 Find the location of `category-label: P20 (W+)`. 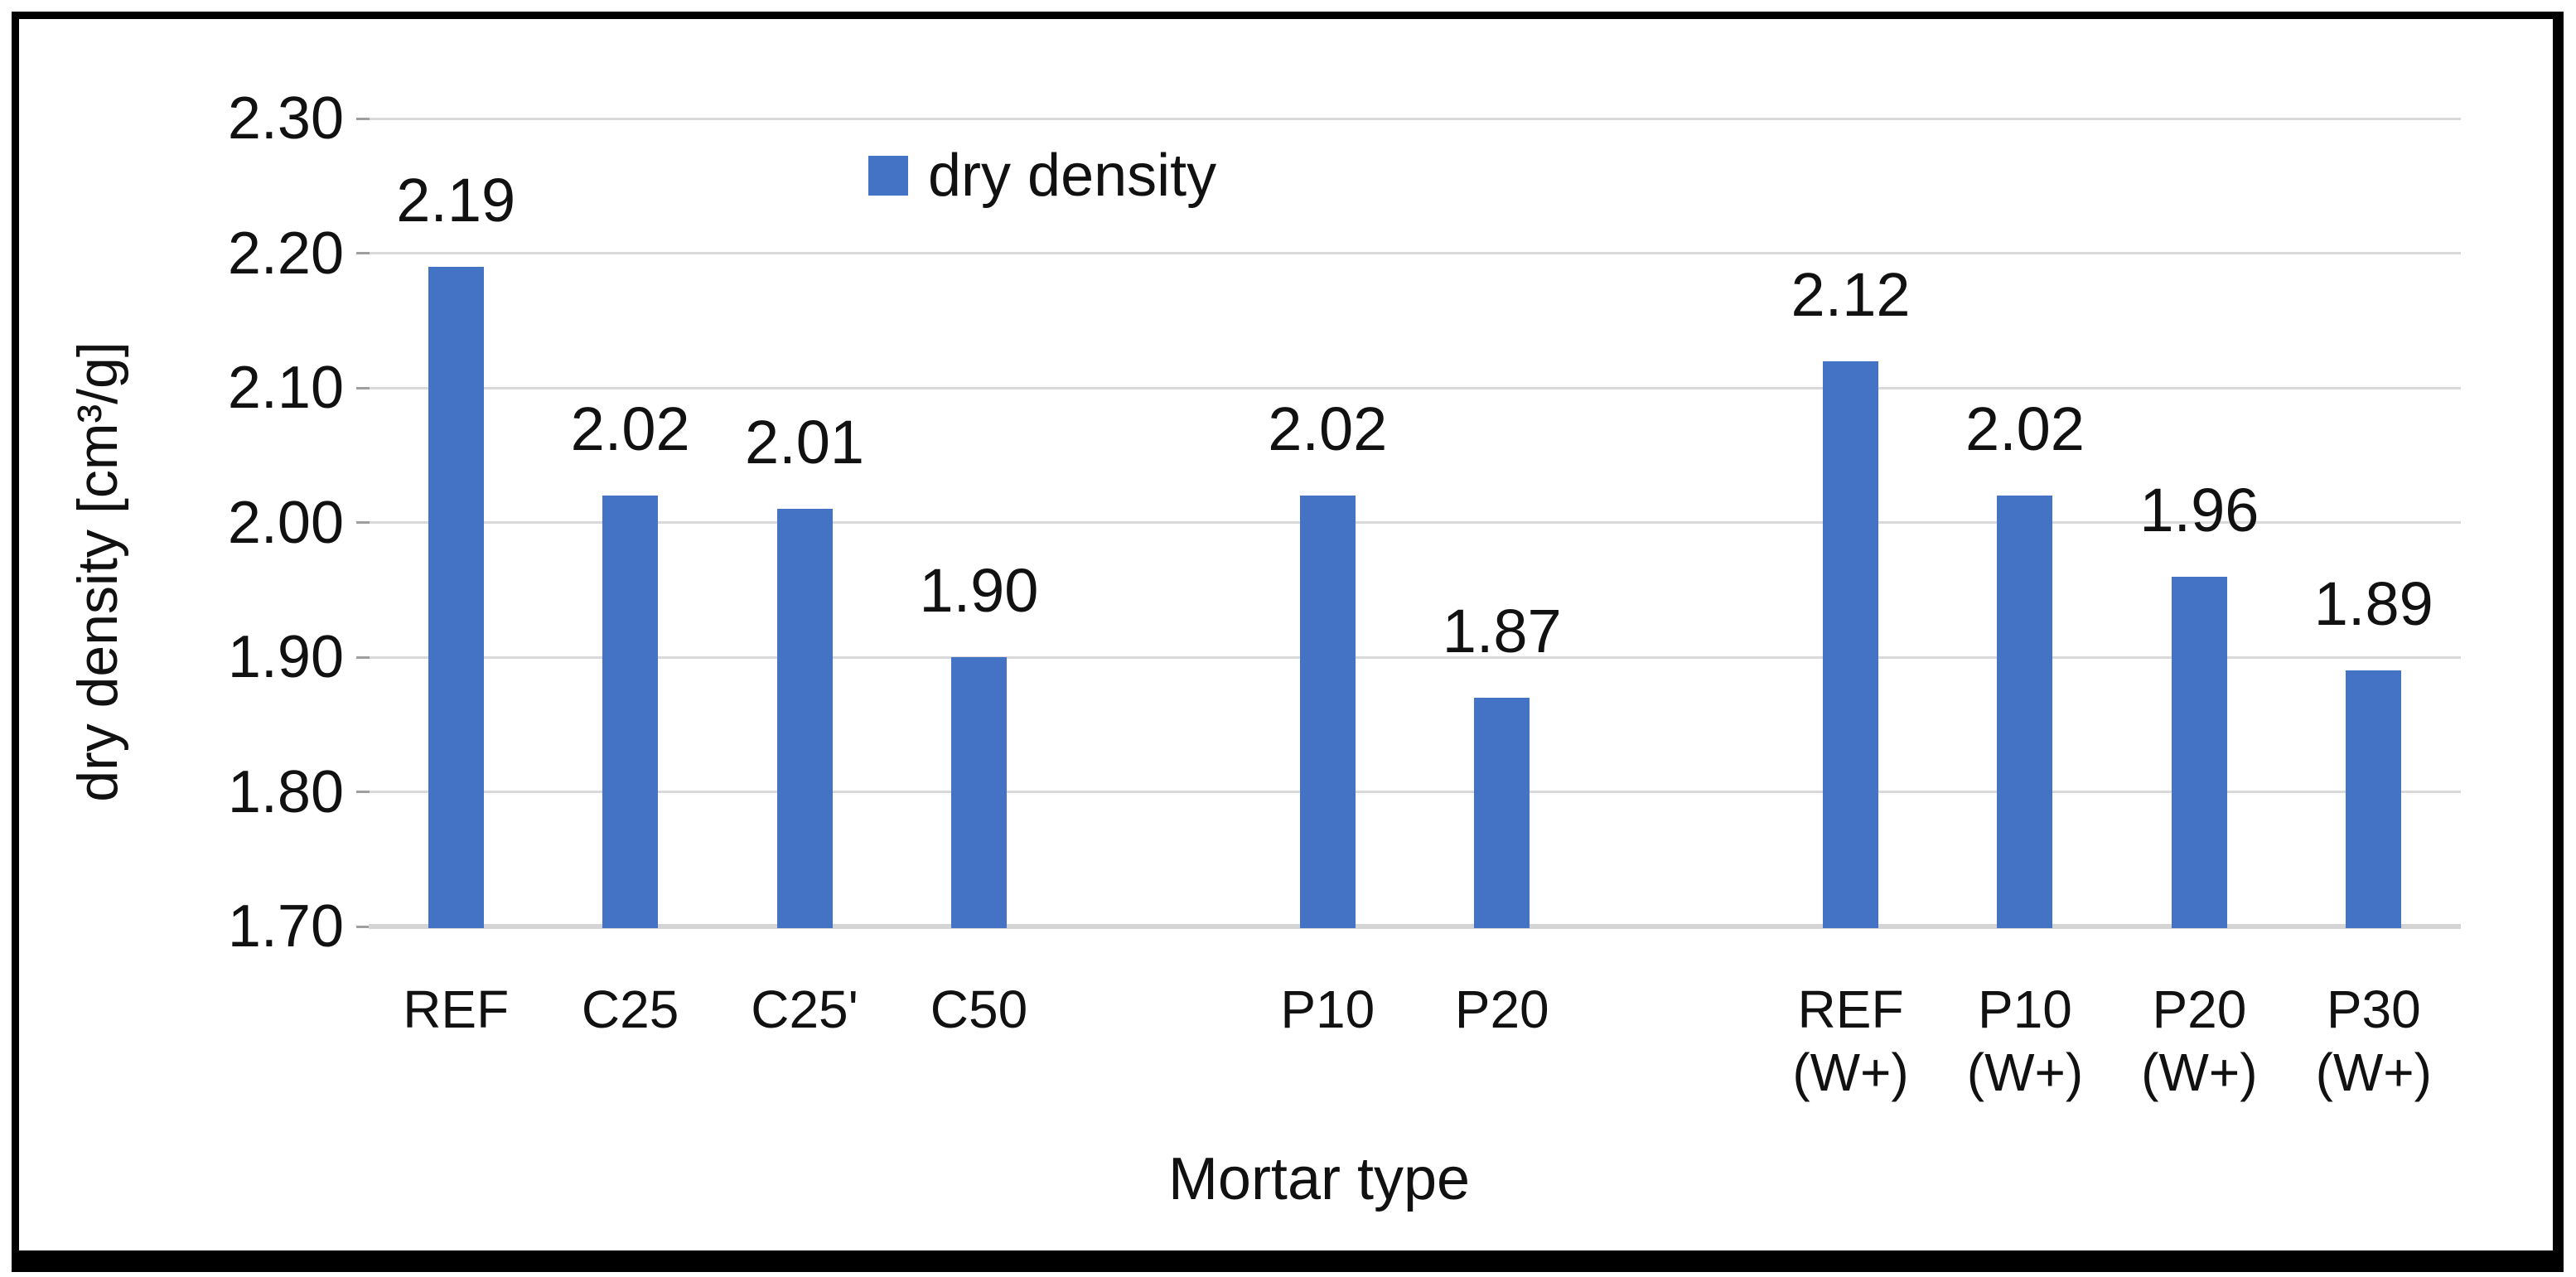

category-label: P20 (W+) is located at coordinates (2199, 1041).